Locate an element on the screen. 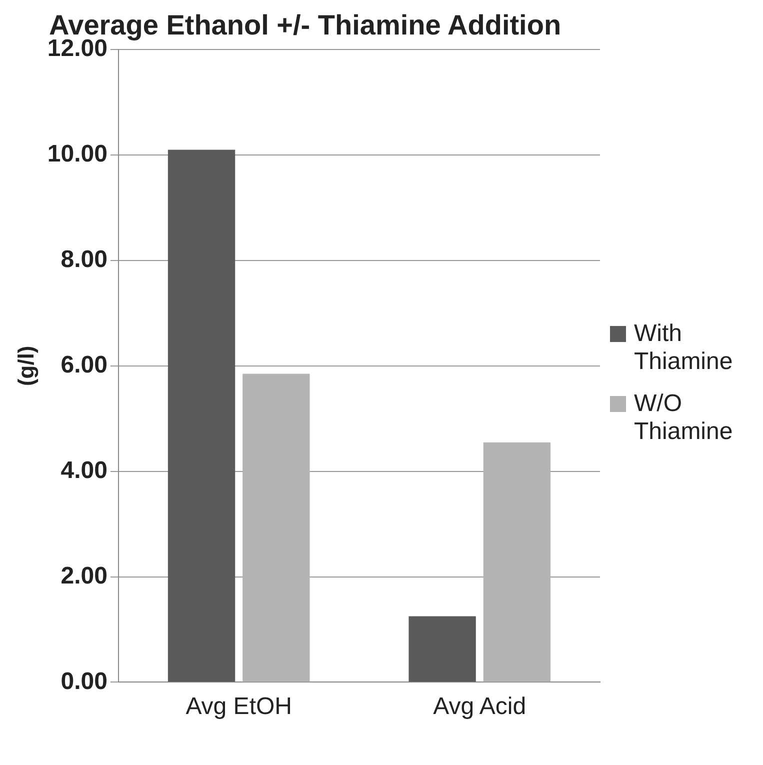 This screenshot has width=763, height=765. y-tick-label: 10.00 is located at coordinates (77, 154).